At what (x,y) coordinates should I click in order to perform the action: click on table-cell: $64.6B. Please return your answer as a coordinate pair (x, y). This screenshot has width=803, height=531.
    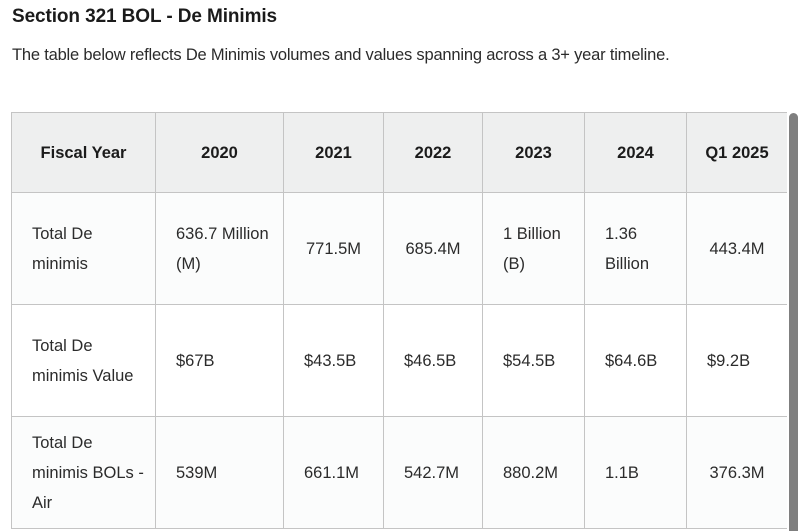
    Looking at the image, I should click on (635, 360).